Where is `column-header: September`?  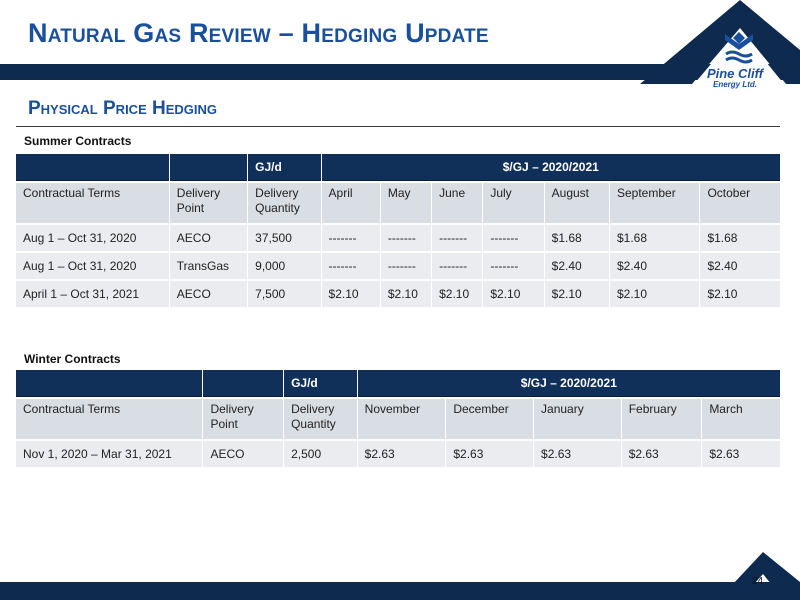 column-header: September is located at coordinates (654, 203).